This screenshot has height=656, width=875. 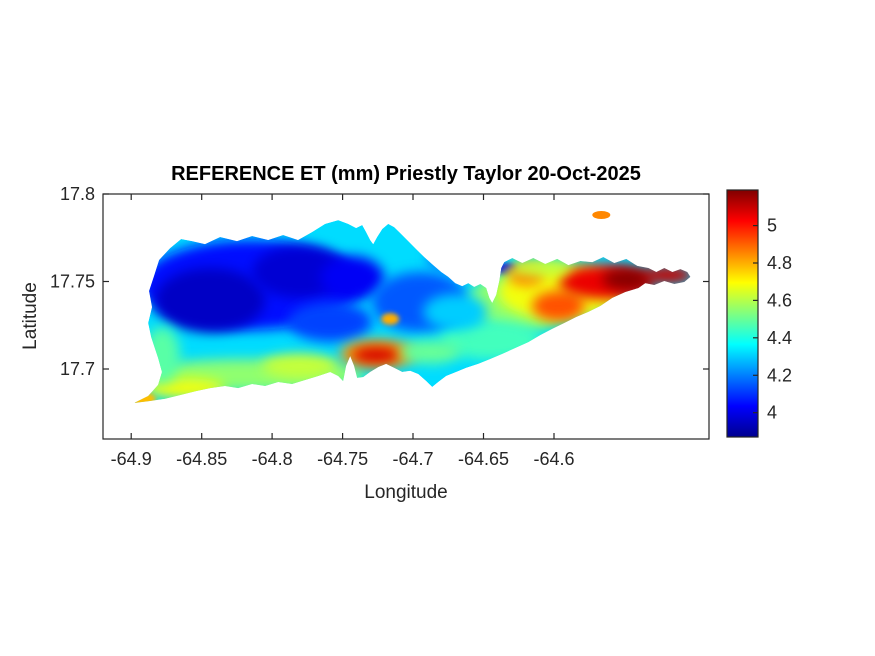 I want to click on buck-islet, so click(x=601, y=215).